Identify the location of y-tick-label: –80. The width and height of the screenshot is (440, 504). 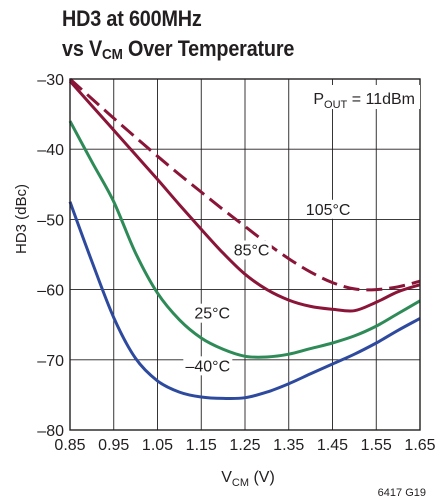
(50, 431).